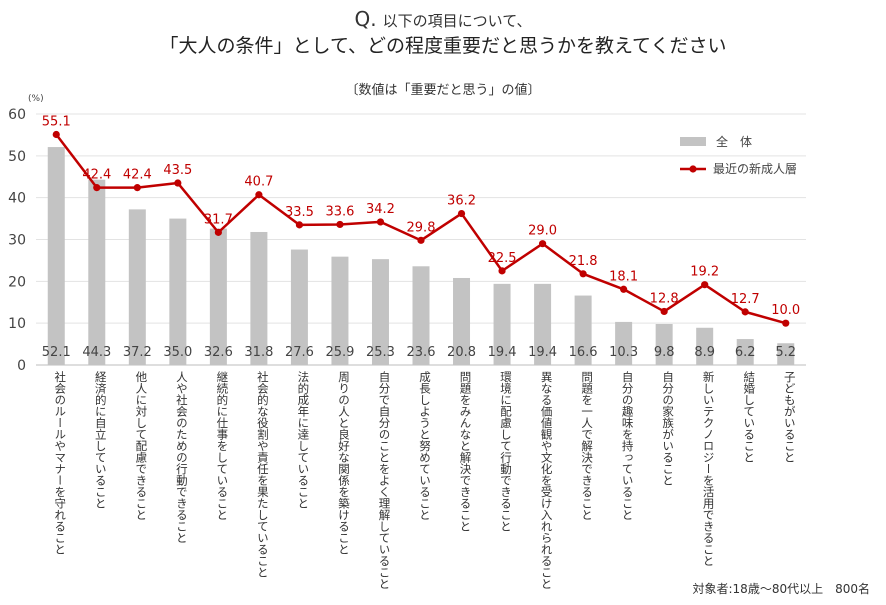  I want to click on question-mark: Q., so click(365, 19).